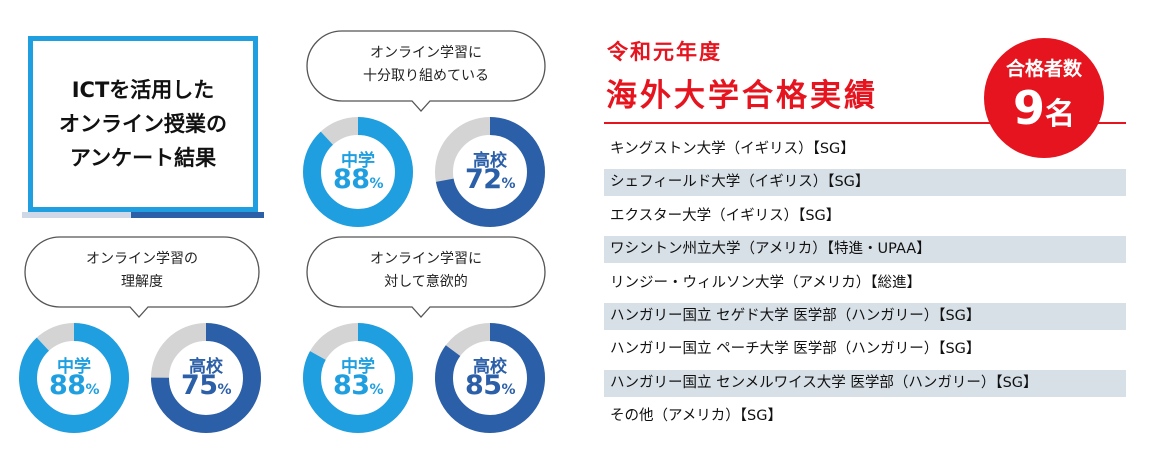  What do you see at coordinates (1043, 69) in the screenshot?
I see `badge-label: 合格者数` at bounding box center [1043, 69].